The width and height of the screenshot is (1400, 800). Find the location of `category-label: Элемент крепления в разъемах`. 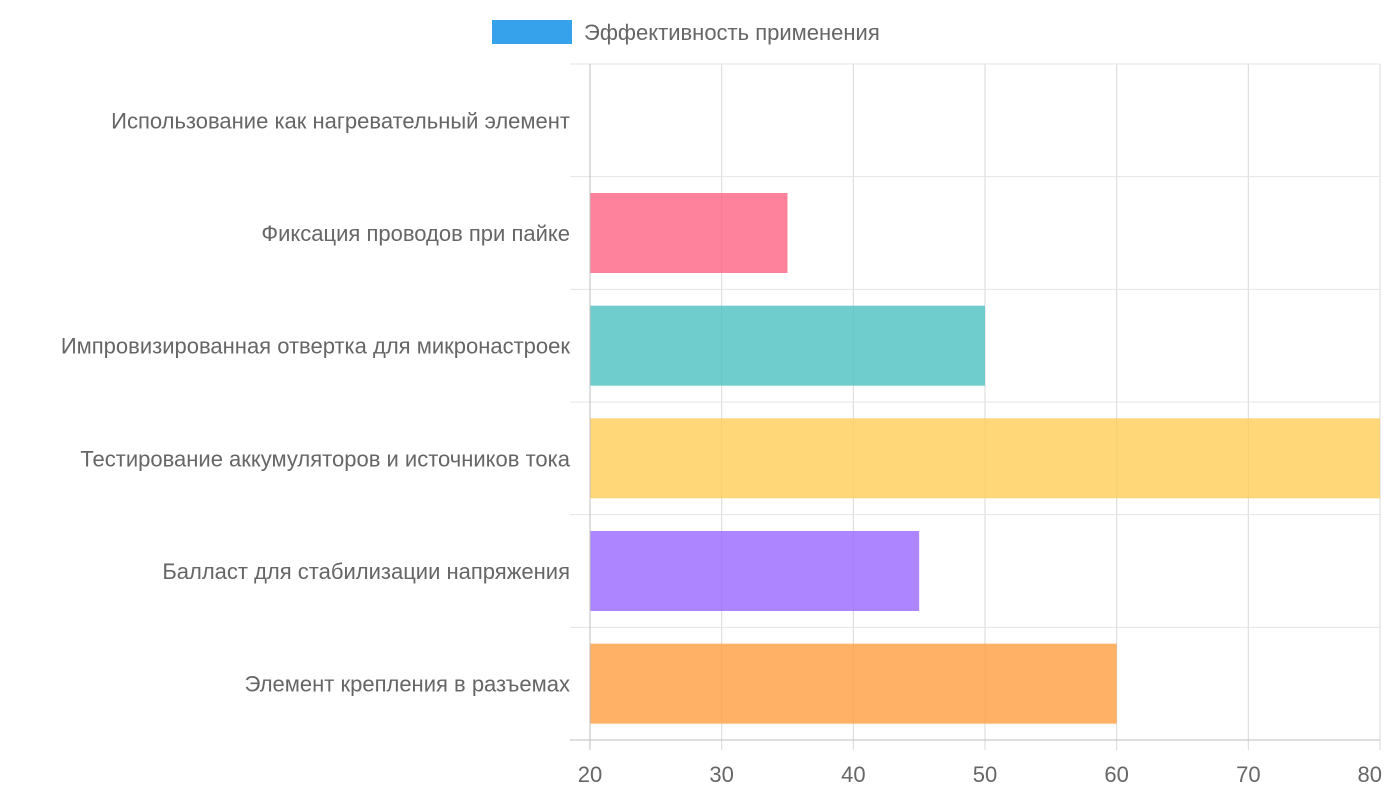

category-label: Элемент крепления в разъемах is located at coordinates (407, 684).